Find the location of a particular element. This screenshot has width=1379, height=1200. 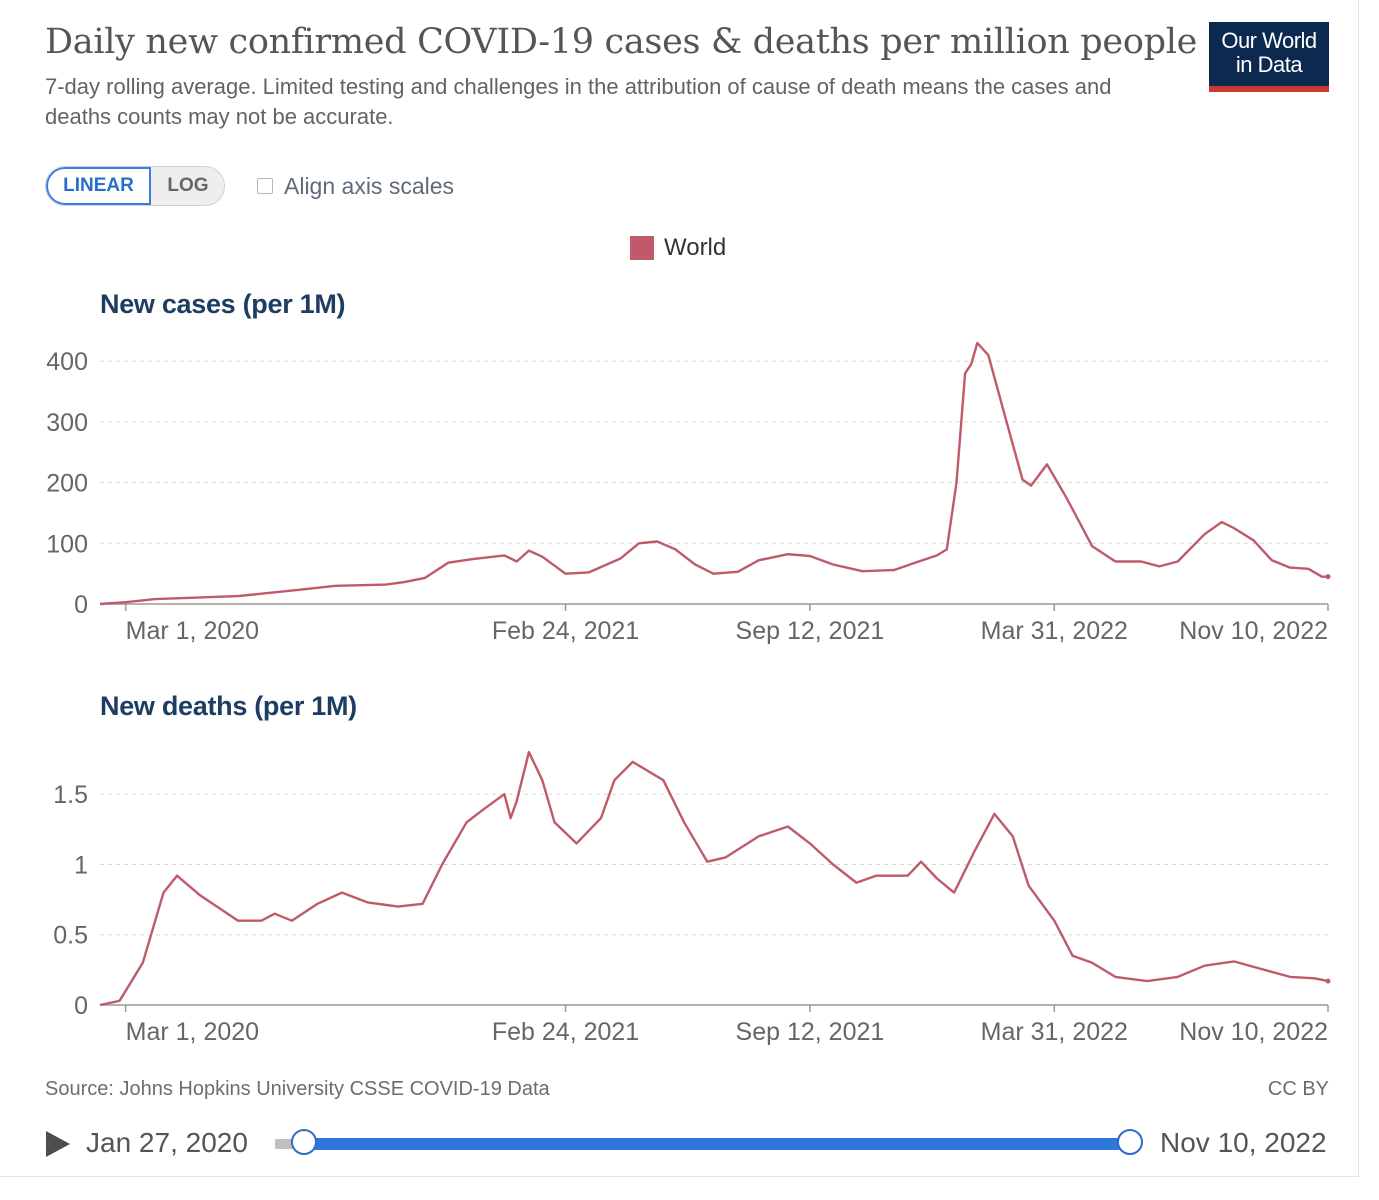

timeline-end-date: Nov 10, 2022 is located at coordinates (1243, 1142).